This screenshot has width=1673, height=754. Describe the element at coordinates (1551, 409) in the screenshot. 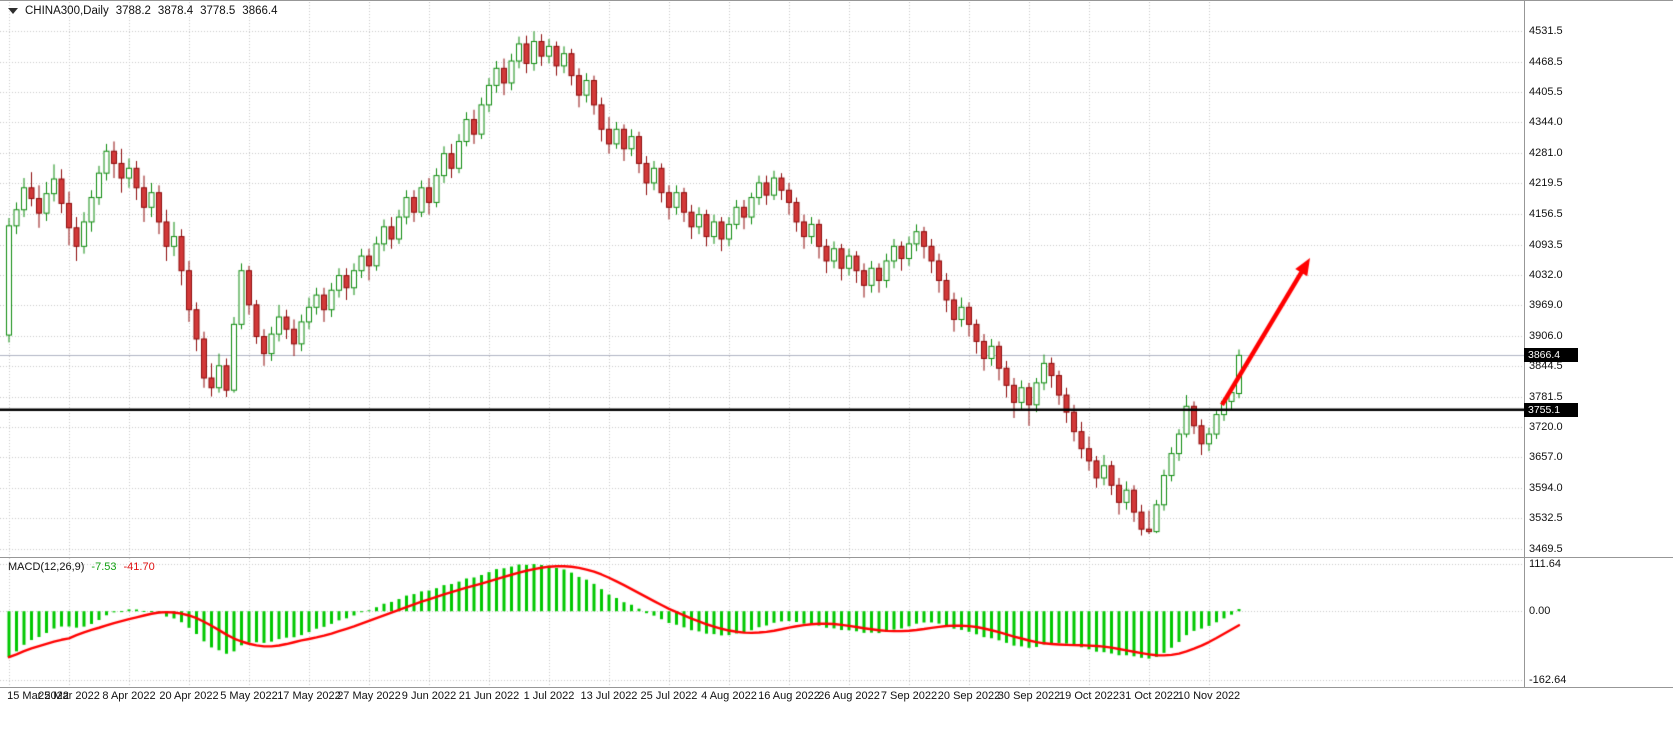

I see `support-line-price-badge: 3755.1` at that location.